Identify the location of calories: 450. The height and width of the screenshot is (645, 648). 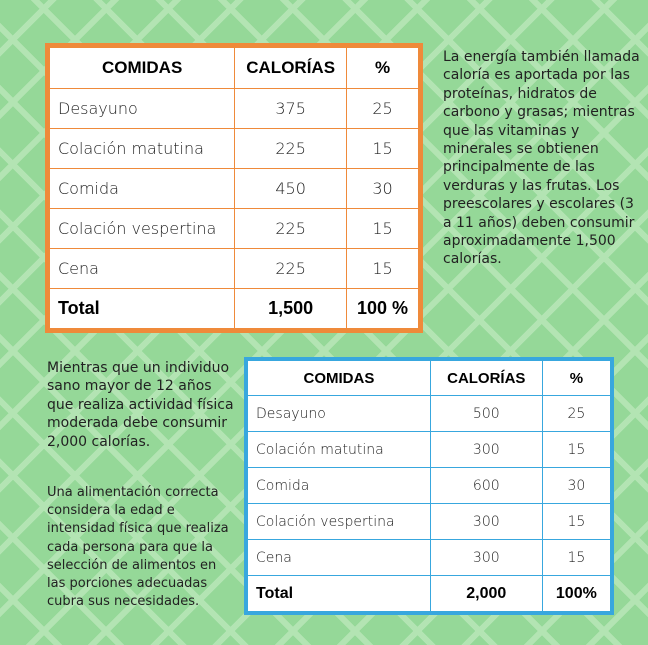
(290, 188).